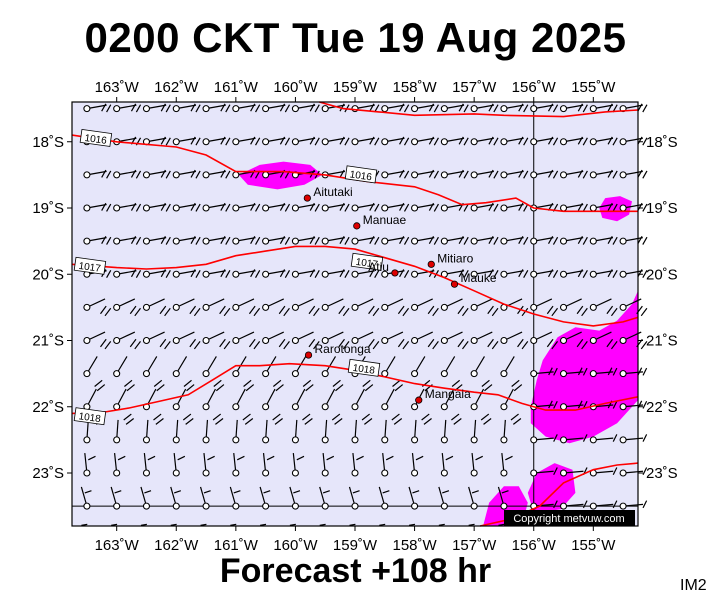 The height and width of the screenshot is (600, 711). Describe the element at coordinates (355, 571) in the screenshot. I see `forecast-label: Forecast +108 hr` at that location.